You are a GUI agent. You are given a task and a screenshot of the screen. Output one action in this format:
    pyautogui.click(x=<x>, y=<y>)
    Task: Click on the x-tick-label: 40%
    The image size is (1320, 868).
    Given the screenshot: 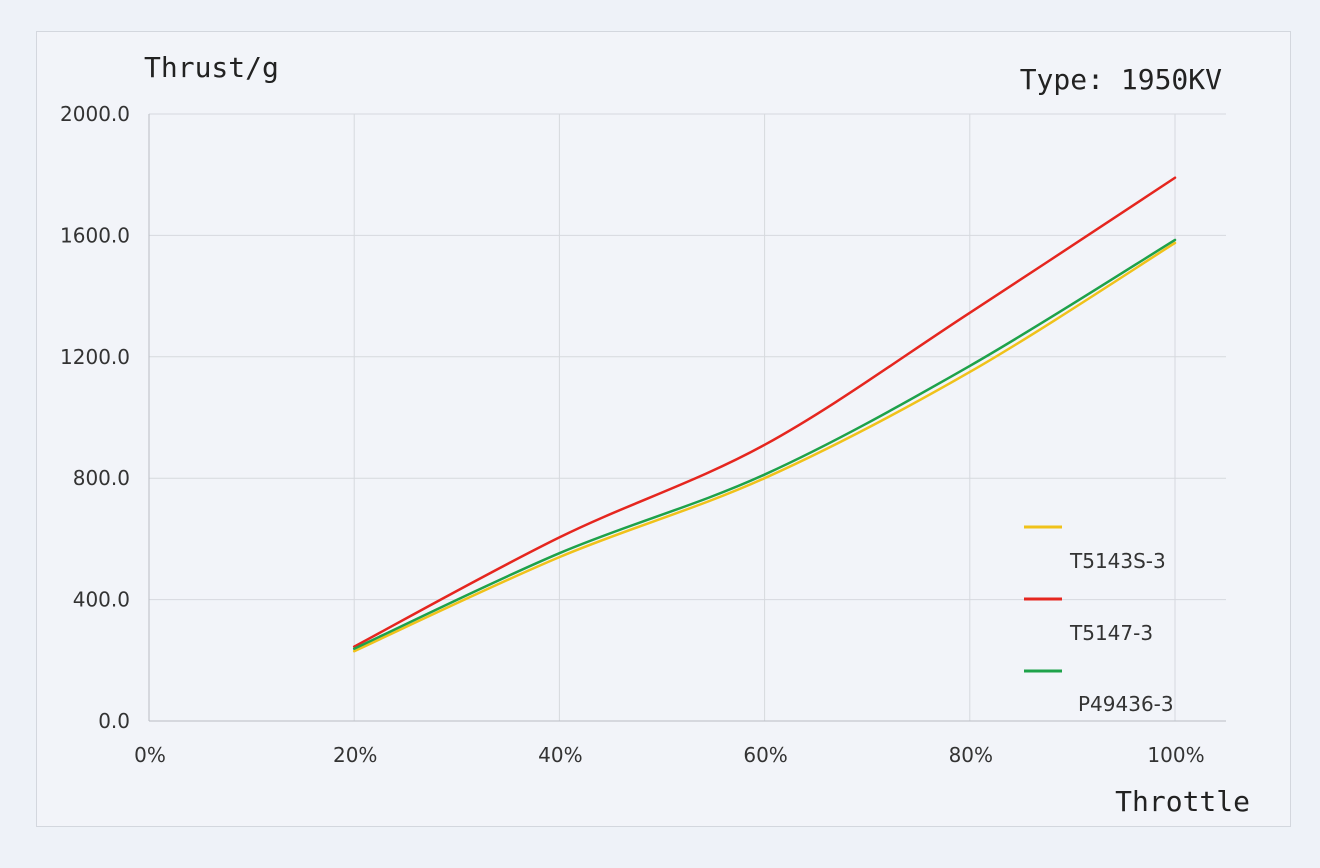 What is the action you would take?
    pyautogui.click(x=560, y=755)
    